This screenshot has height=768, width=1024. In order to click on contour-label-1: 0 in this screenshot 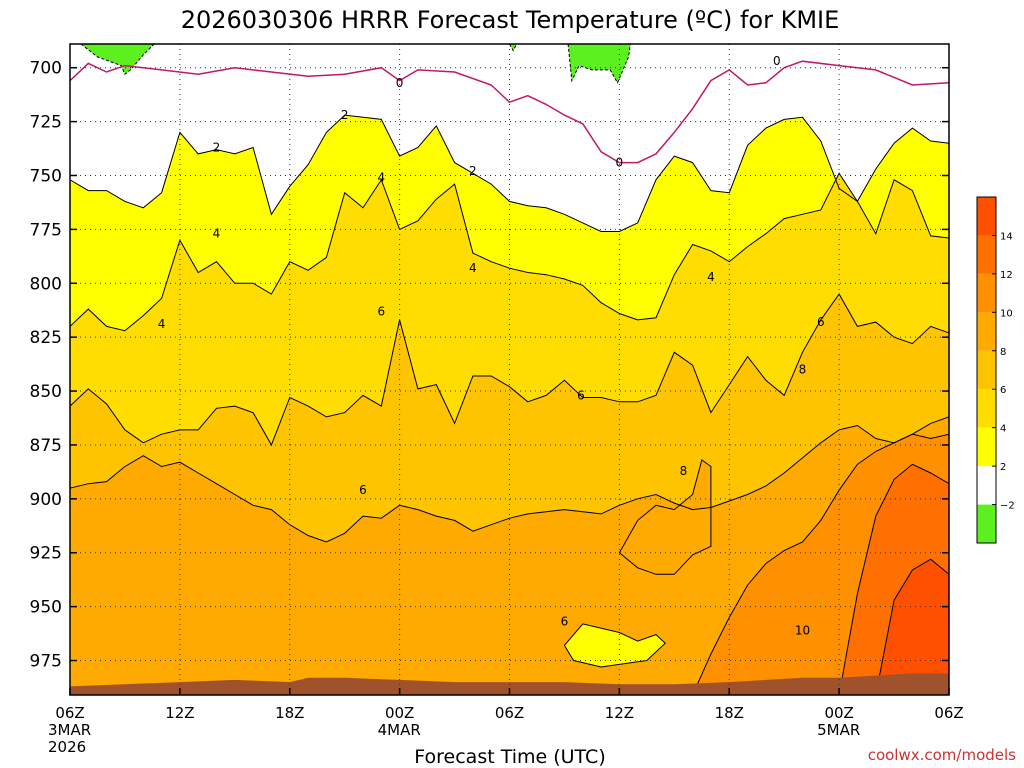, I will do `click(620, 163)`.